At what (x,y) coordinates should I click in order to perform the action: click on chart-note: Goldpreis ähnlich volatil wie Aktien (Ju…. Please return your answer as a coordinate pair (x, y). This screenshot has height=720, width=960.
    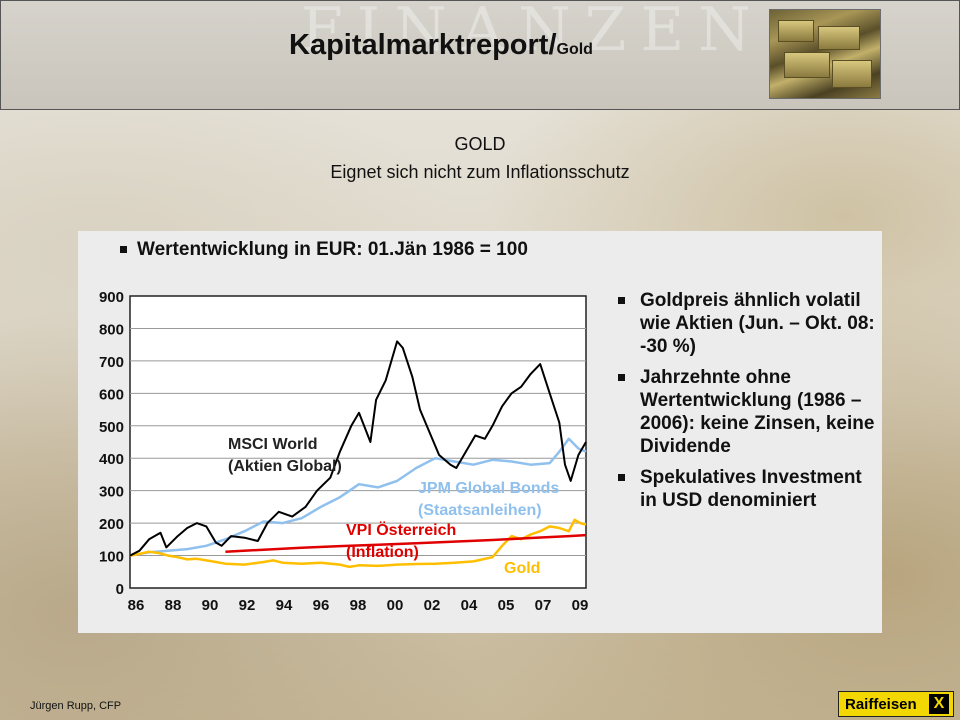
    Looking at the image, I should click on (746, 323).